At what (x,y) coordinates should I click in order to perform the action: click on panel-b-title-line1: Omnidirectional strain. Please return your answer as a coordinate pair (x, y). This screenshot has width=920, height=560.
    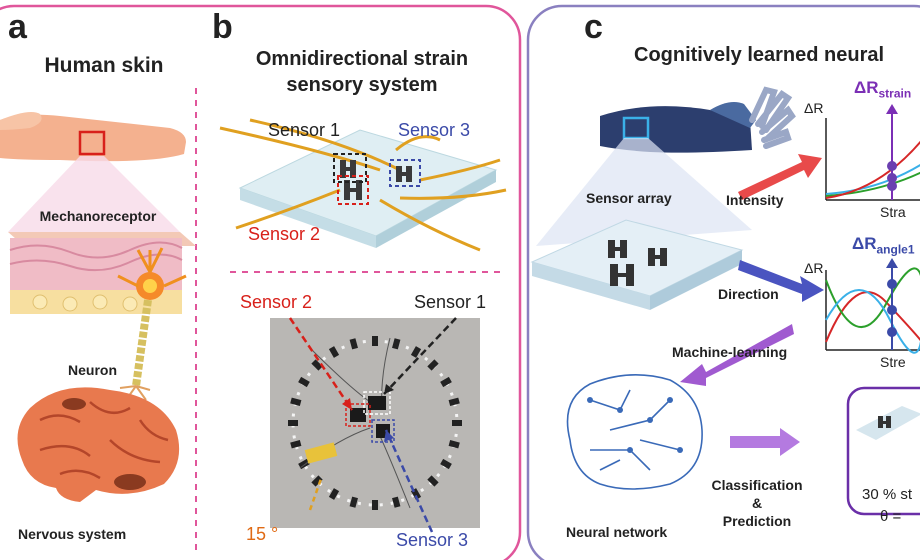
    Looking at the image, I should click on (362, 59).